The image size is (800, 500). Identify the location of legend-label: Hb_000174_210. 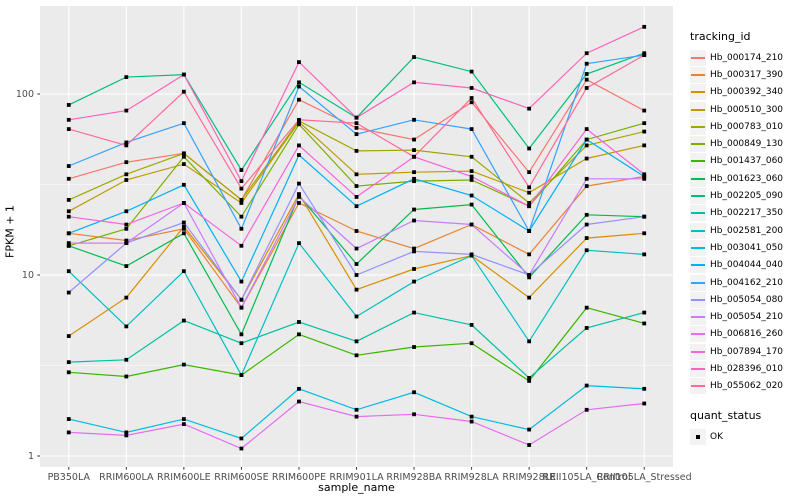
(747, 57).